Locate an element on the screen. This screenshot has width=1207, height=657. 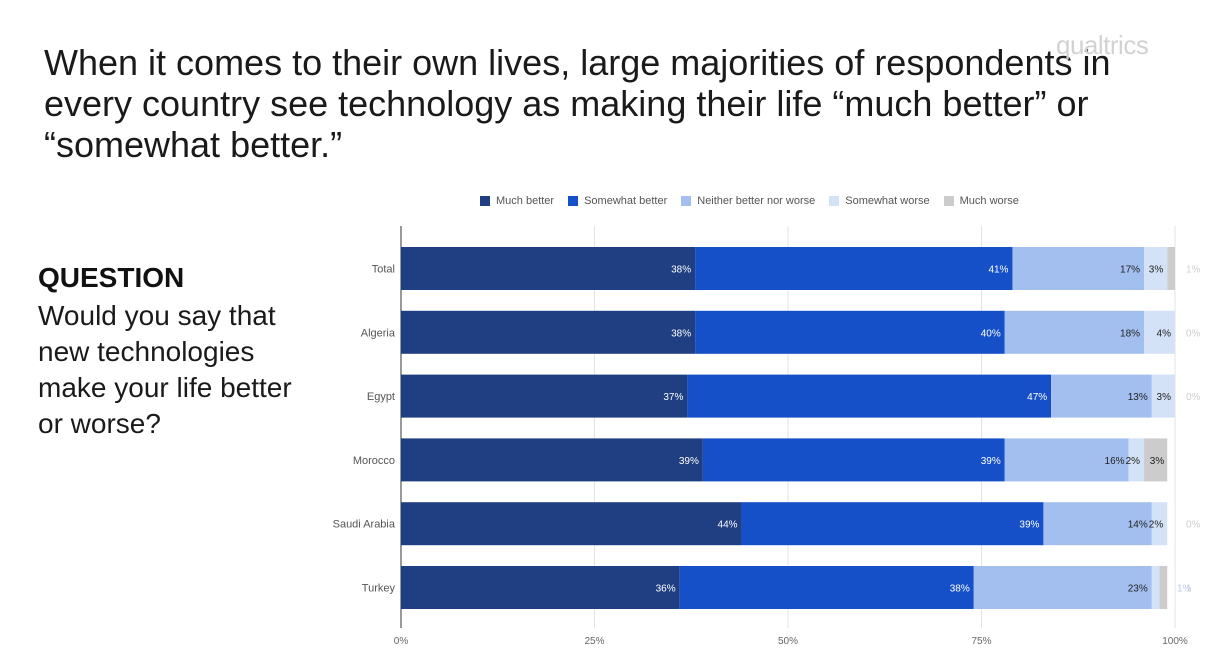
legend-label: Much better is located at coordinates (525, 201).